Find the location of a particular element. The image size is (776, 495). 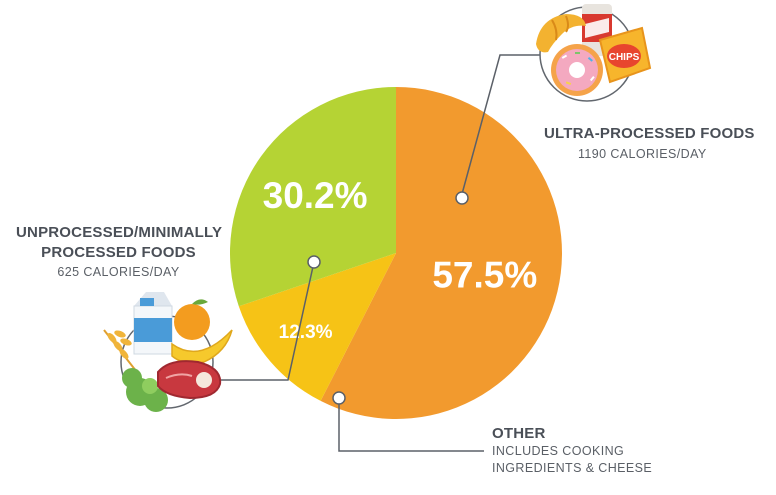

donut-icon is located at coordinates (577, 70).